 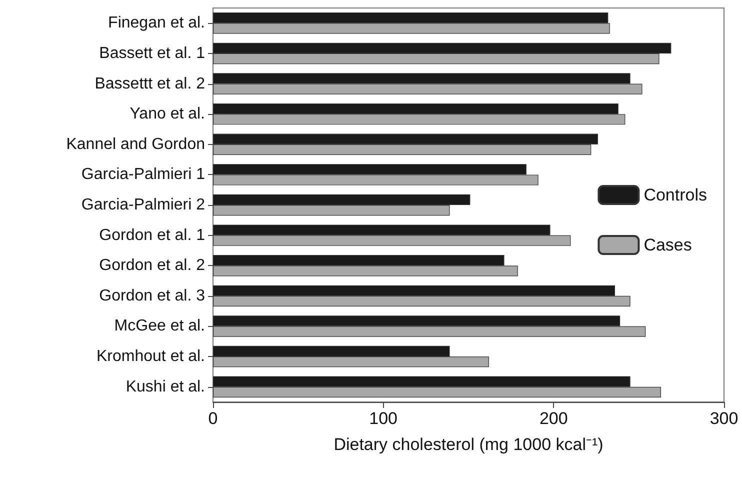 What do you see at coordinates (150, 83) in the screenshot?
I see `y-tick-label: Bassettt et al. 2` at bounding box center [150, 83].